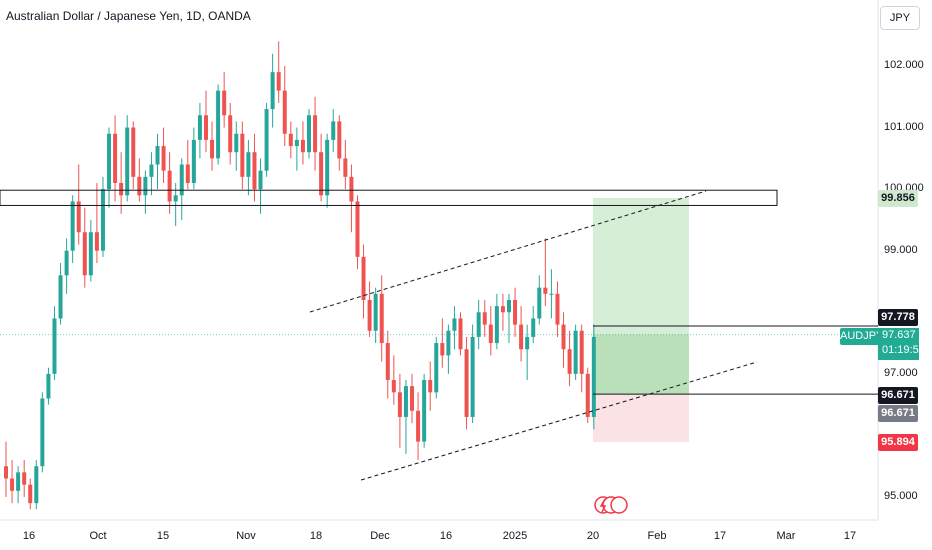 This screenshot has height=550, width=932. What do you see at coordinates (611, 505) in the screenshot?
I see `event-markers` at bounding box center [611, 505].